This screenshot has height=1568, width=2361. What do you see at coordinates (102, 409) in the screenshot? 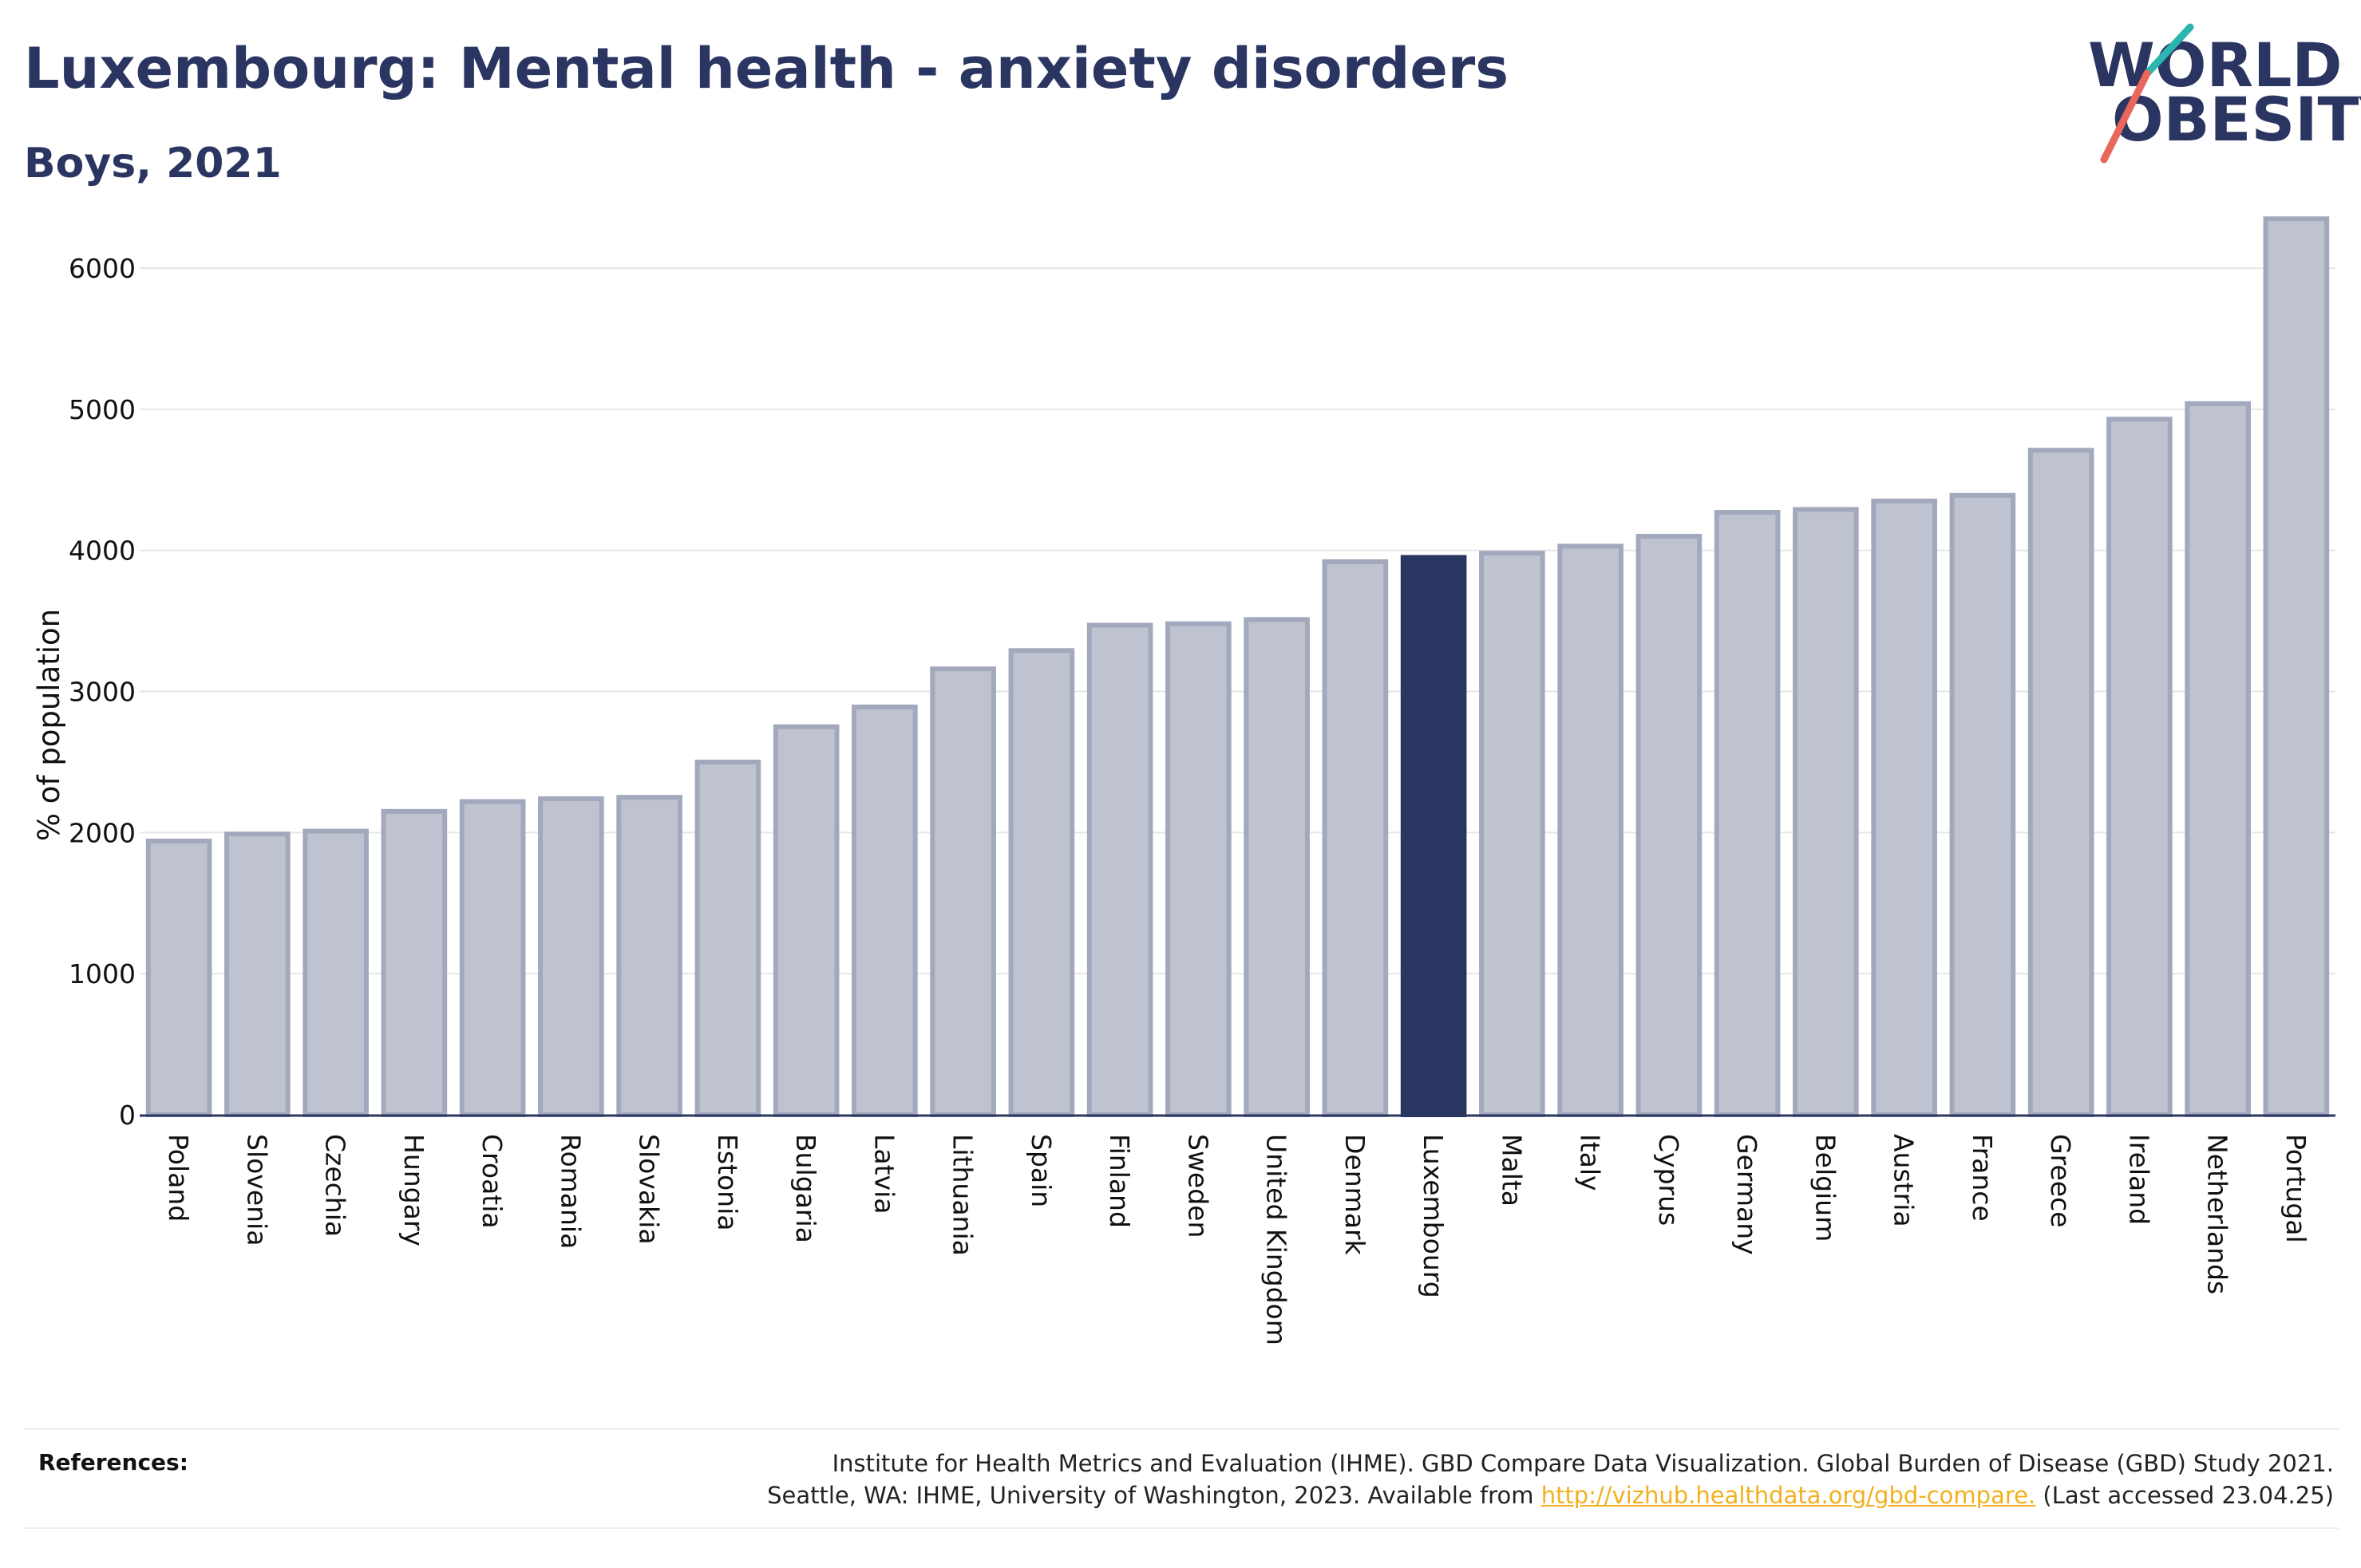
I see `y-tick-label: 5000` at bounding box center [102, 409].